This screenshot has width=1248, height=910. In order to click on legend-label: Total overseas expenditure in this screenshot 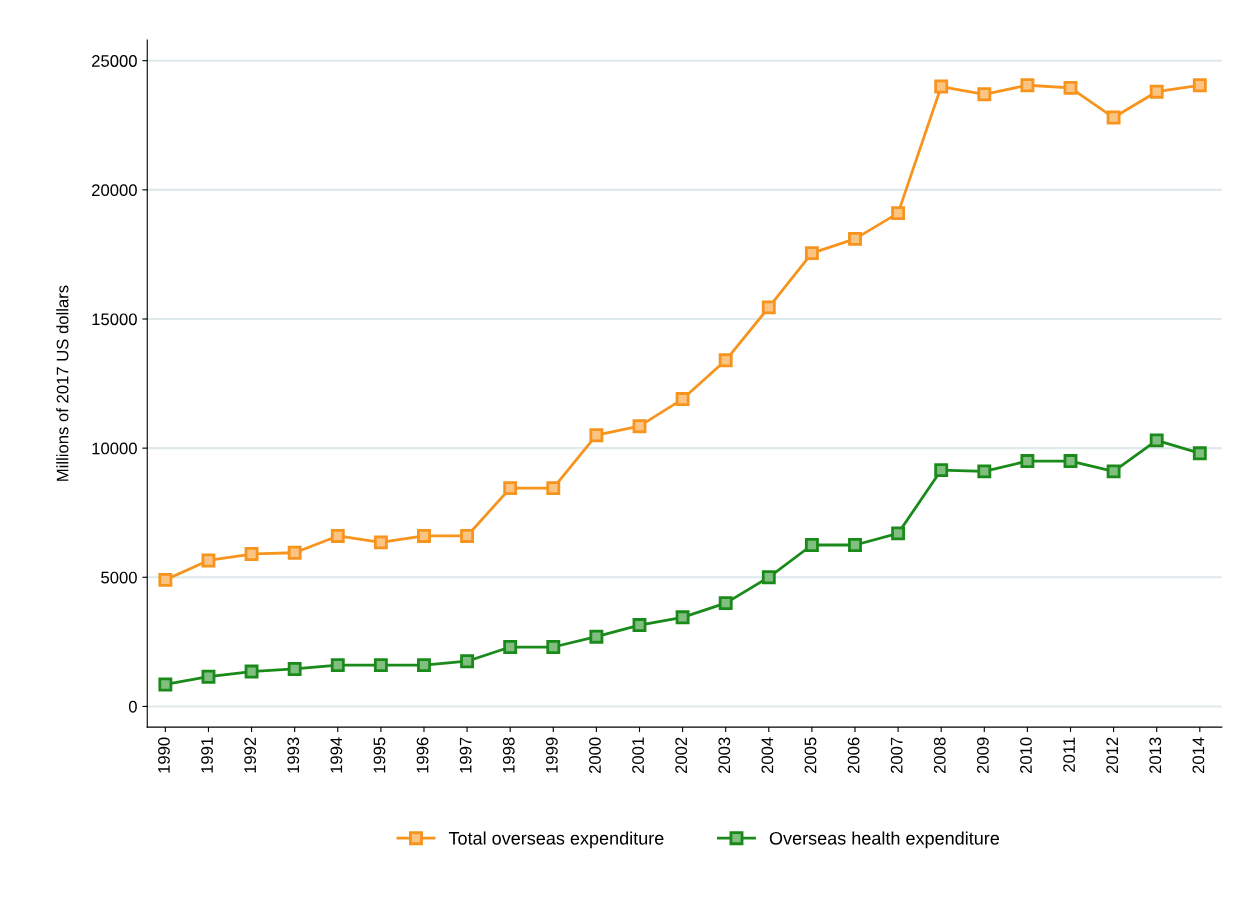, I will do `click(556, 840)`.